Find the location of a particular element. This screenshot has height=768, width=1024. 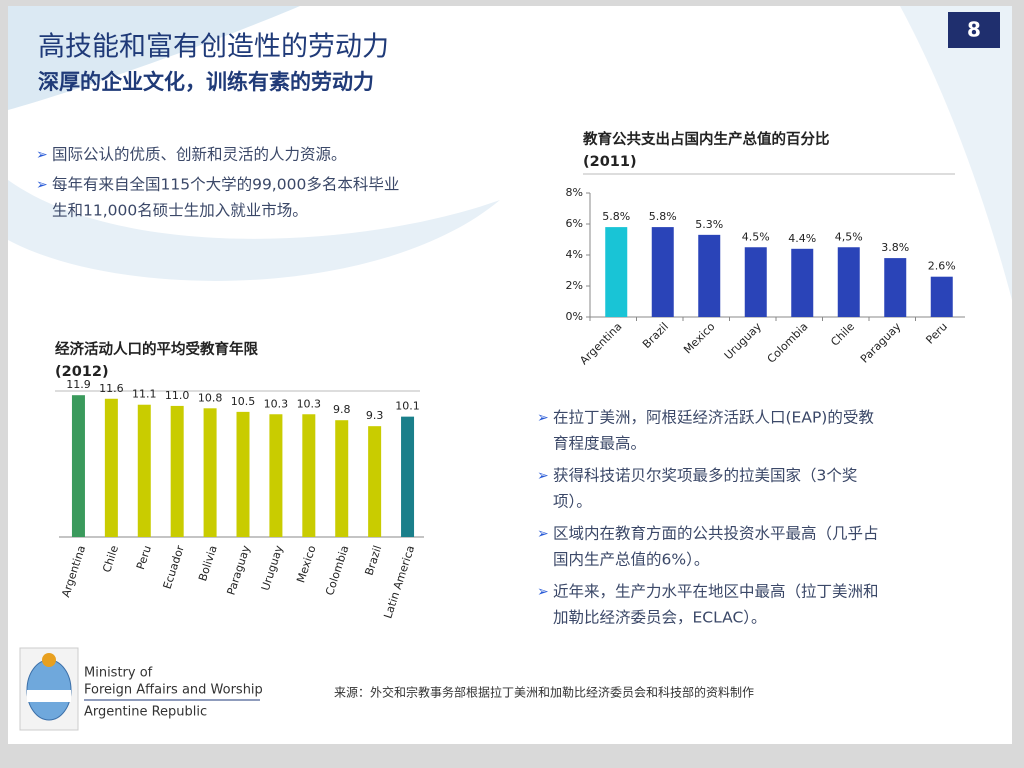

logo-text: Foreign Affairs and Worship is located at coordinates (173, 690).